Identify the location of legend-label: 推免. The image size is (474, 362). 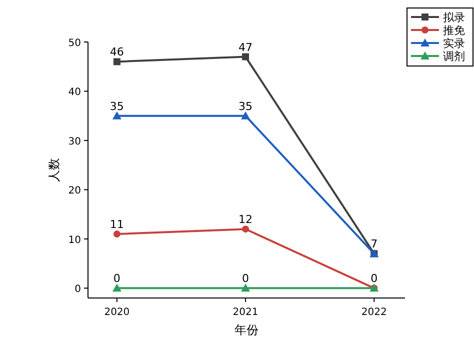
(454, 30).